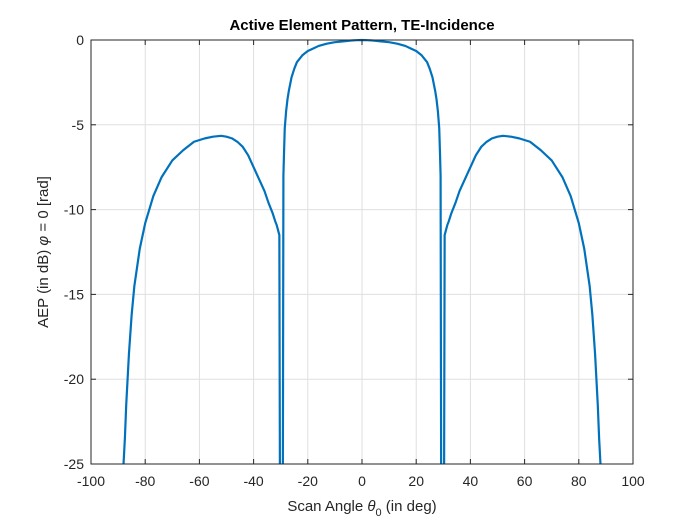 This screenshot has height=525, width=700. What do you see at coordinates (74, 294) in the screenshot?
I see `y-tick-label: -15` at bounding box center [74, 294].